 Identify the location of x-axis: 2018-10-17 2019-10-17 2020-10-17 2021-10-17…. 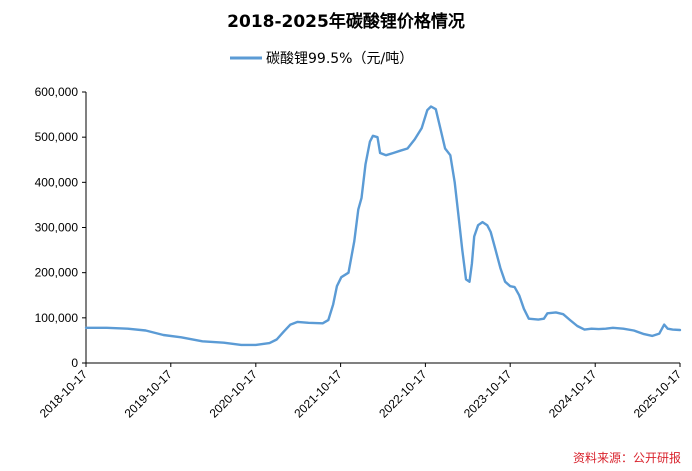
(361, 391).